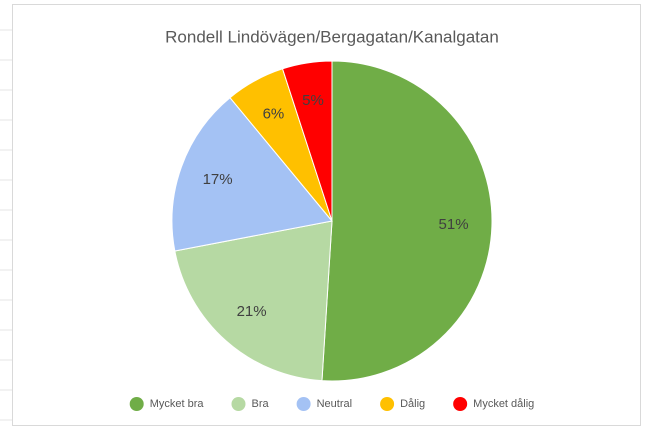  I want to click on legend-label: Mycket dålig, so click(503, 404).